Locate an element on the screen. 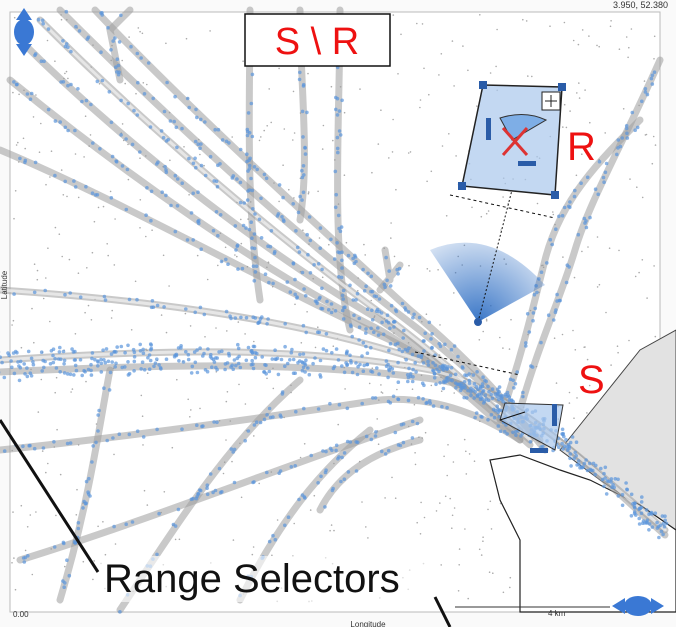 This screenshot has width=676, height=627. selector-r-wedge is located at coordinates (523, 127).